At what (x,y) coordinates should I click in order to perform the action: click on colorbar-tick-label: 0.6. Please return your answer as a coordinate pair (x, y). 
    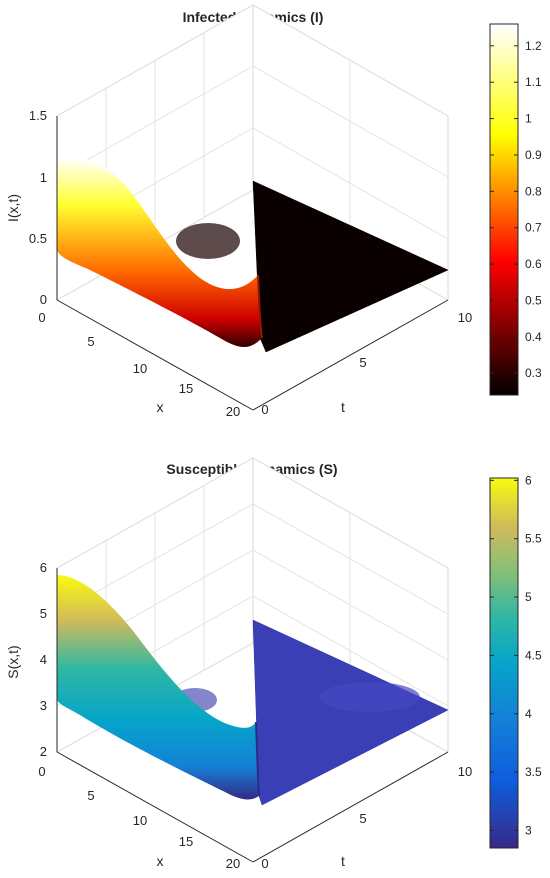
    Looking at the image, I should click on (533, 264).